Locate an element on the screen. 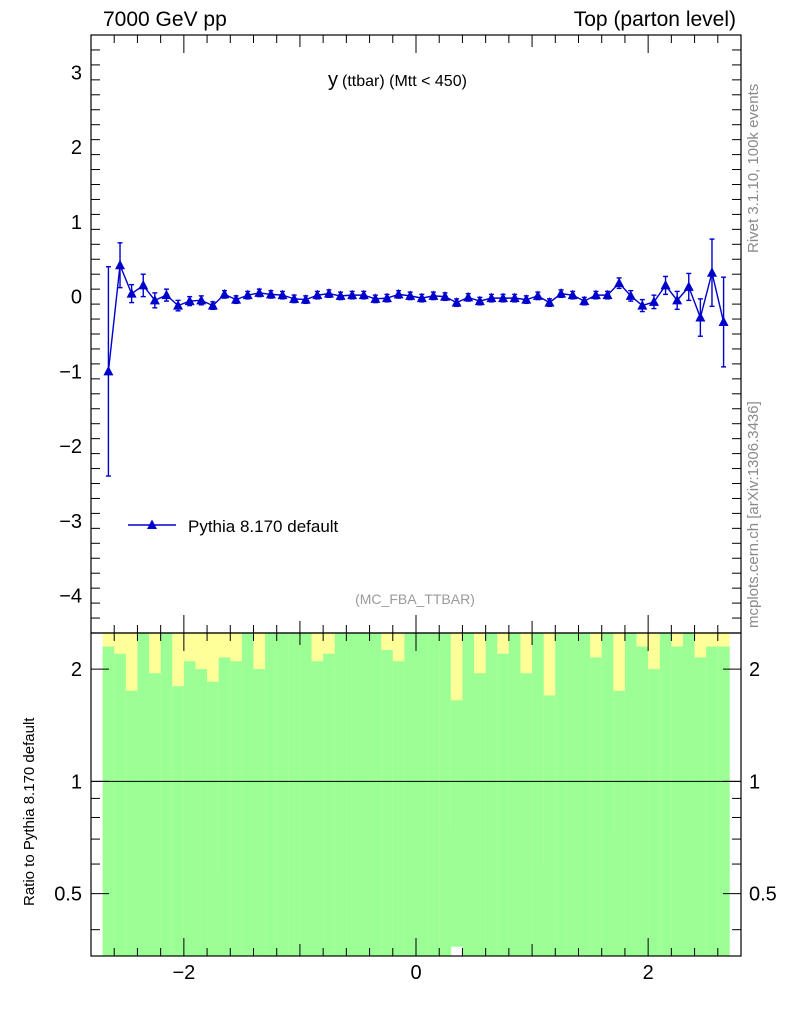  ratio-y-tick-label-left: 0.5 is located at coordinates (68, 895).